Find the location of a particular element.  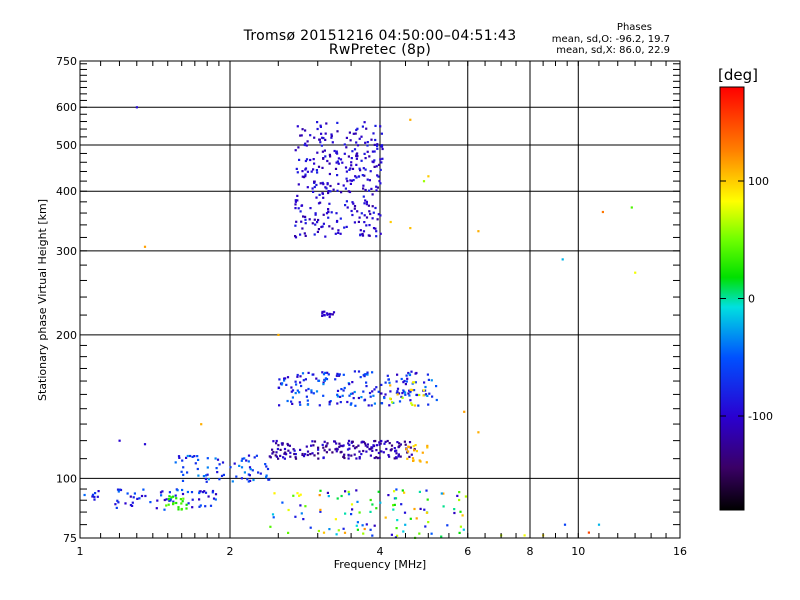

y-tick-label: 600 is located at coordinates (66, 107).